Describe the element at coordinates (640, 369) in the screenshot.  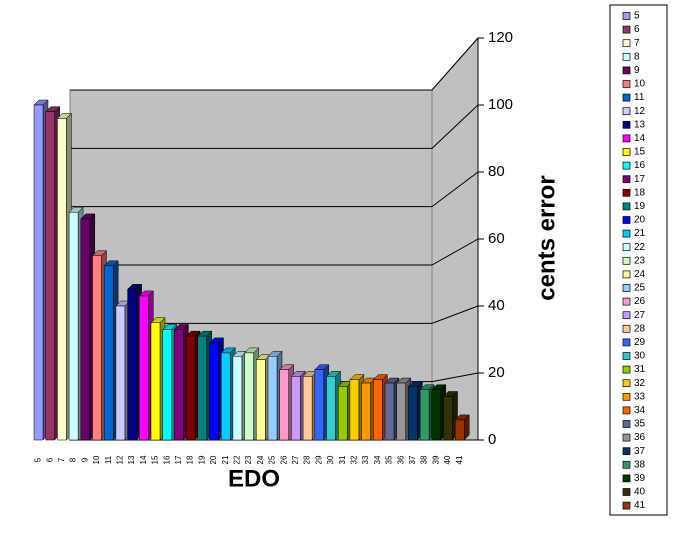
I see `legend-label: 31` at that location.